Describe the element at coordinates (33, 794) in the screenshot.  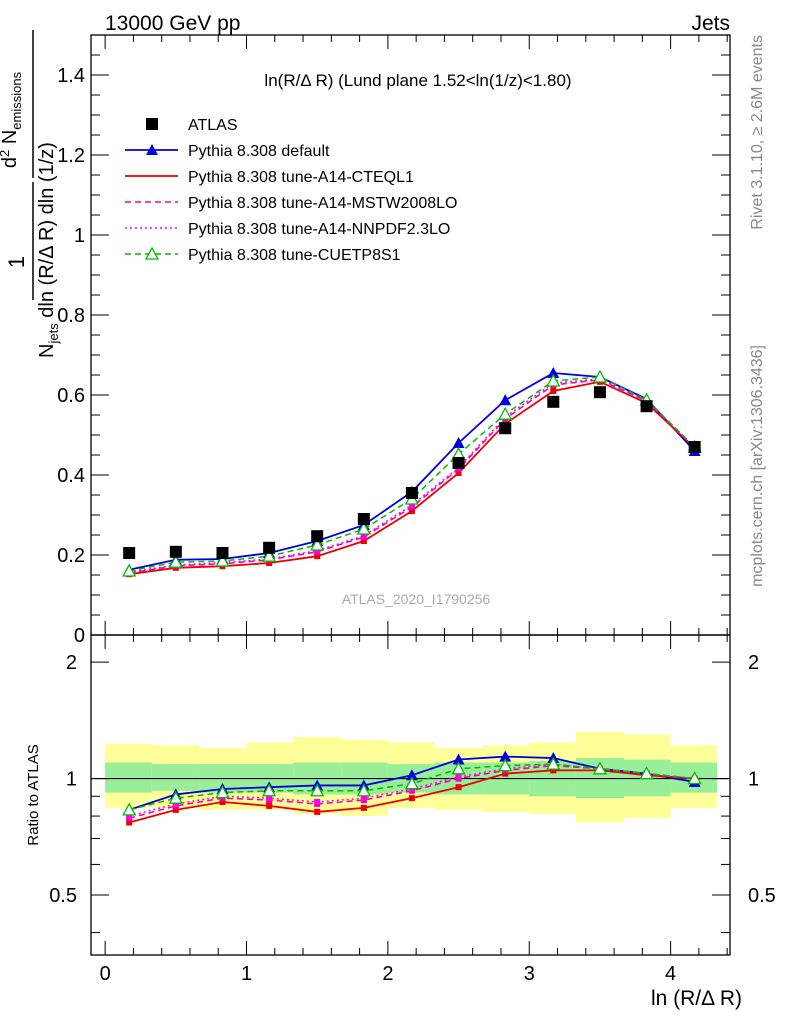
I see `ratio-y-axis-label: Ratio to ATLAS` at that location.